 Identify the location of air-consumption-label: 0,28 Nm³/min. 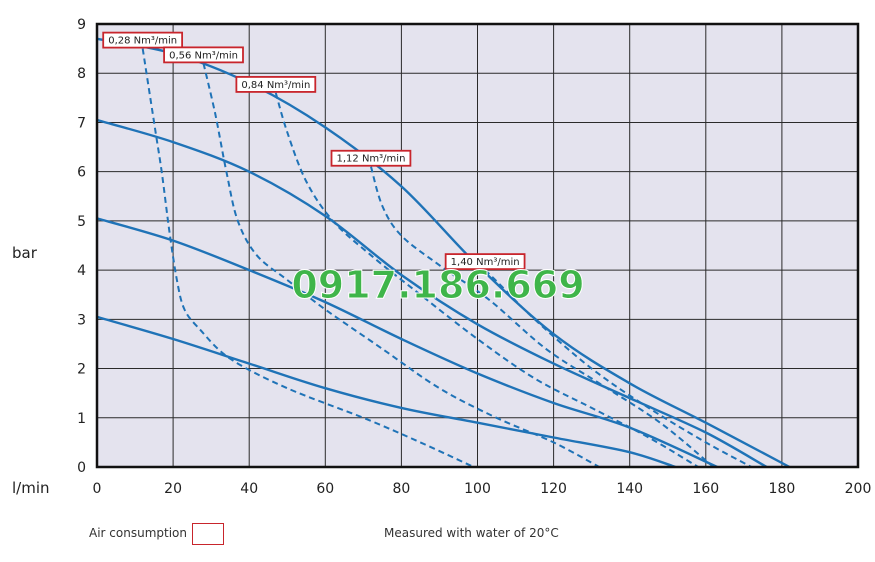
(143, 40).